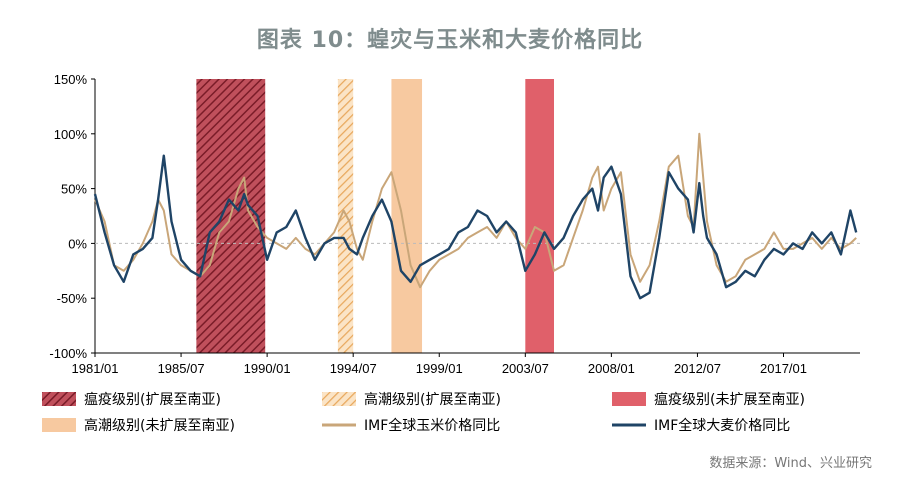 This screenshot has height=482, width=900. I want to click on y-tick-label: -50%, so click(72, 298).